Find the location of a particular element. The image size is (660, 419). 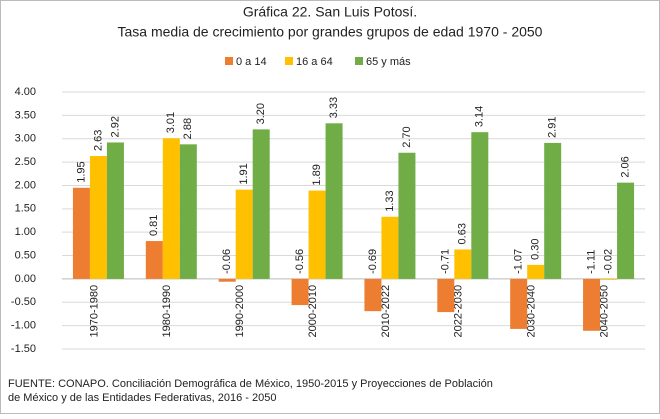

data-label: -0.02 is located at coordinates (608, 261).